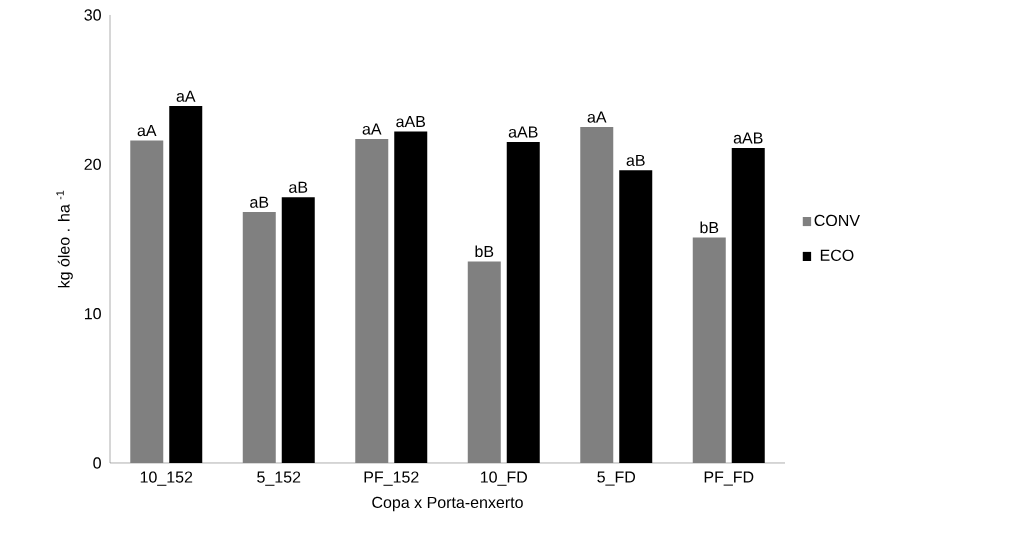  What do you see at coordinates (503, 478) in the screenshot?
I see `x-tick-label: 10_FD` at bounding box center [503, 478].